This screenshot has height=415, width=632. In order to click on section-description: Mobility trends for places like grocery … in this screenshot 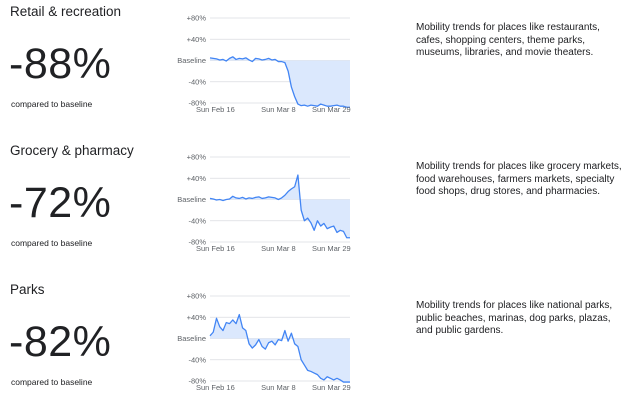, I will do `click(519, 179)`.